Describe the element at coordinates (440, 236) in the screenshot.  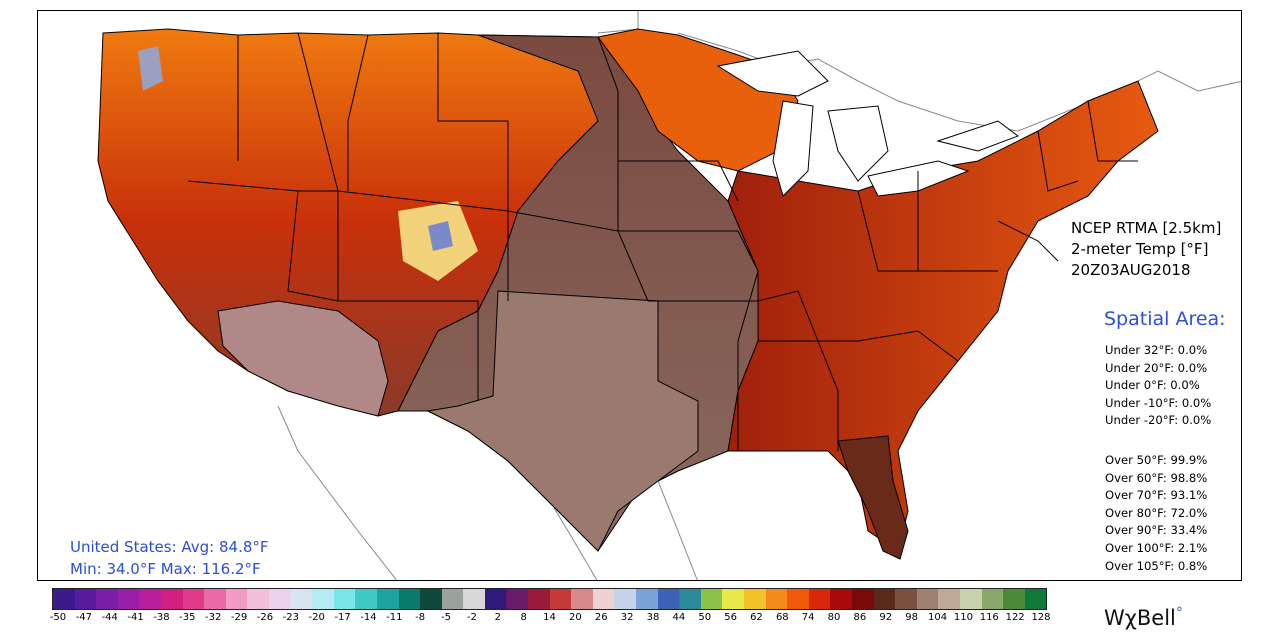
I see `rocky-peaks` at that location.